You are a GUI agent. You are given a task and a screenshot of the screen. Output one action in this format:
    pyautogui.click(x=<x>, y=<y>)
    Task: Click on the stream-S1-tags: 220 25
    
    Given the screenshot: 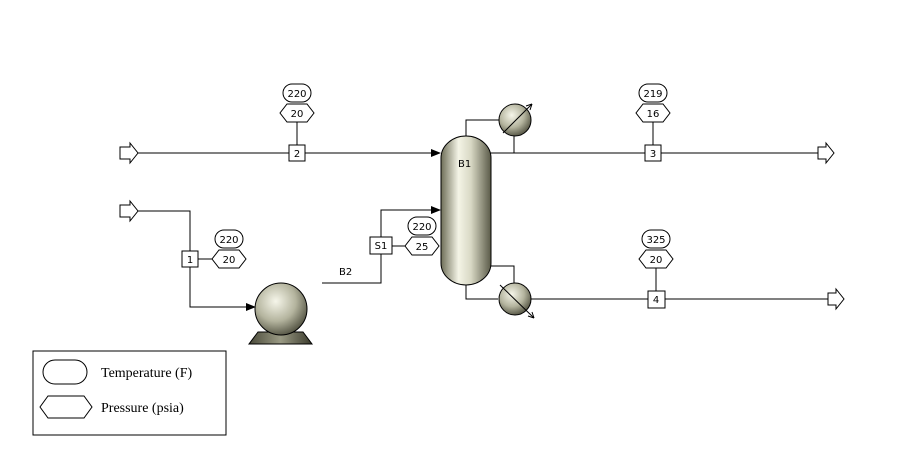 What is the action you would take?
    pyautogui.click(x=422, y=236)
    